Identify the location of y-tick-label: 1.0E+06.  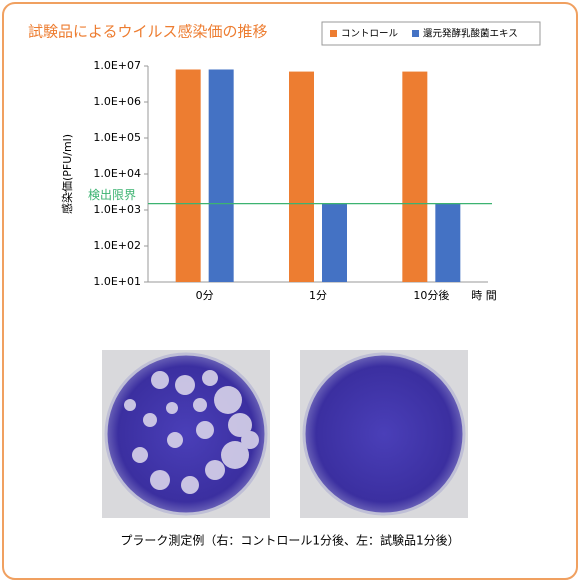
(117, 101).